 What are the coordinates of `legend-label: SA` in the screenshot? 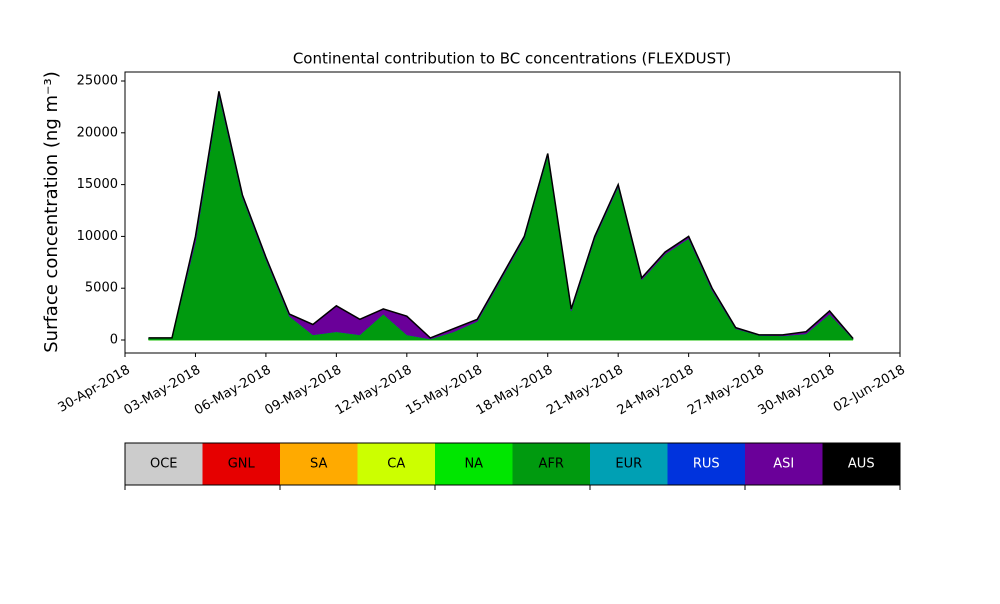 It's located at (318, 464).